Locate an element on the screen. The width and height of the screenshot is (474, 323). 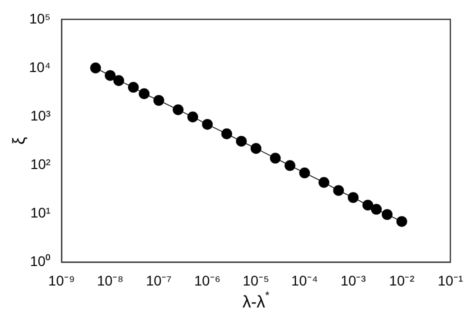
y-tick-label: 10³ is located at coordinates (40, 115).